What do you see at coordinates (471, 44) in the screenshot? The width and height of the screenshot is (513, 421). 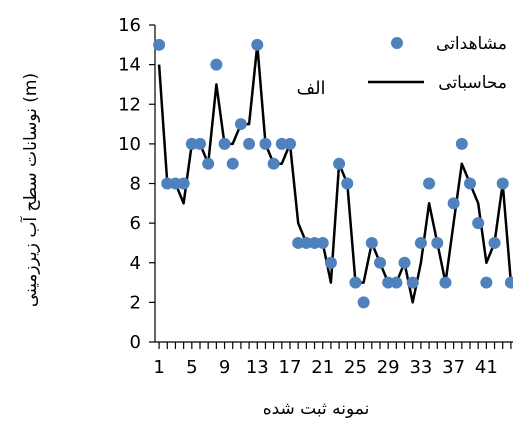 I see `legend-label-observed: مشاهداتی` at bounding box center [471, 44].